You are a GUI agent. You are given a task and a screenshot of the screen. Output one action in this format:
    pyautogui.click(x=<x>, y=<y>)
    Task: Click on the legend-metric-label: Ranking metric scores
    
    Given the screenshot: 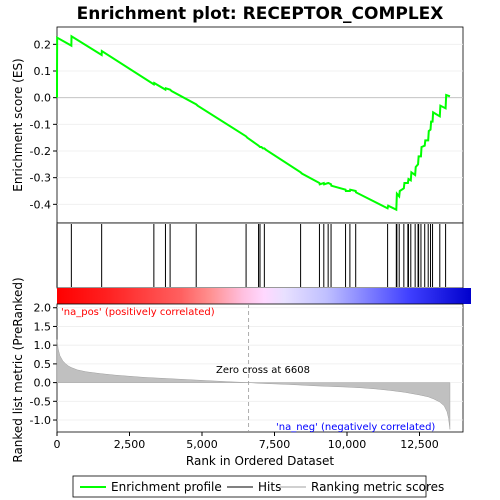 What is the action you would take?
    pyautogui.click(x=377, y=487)
    